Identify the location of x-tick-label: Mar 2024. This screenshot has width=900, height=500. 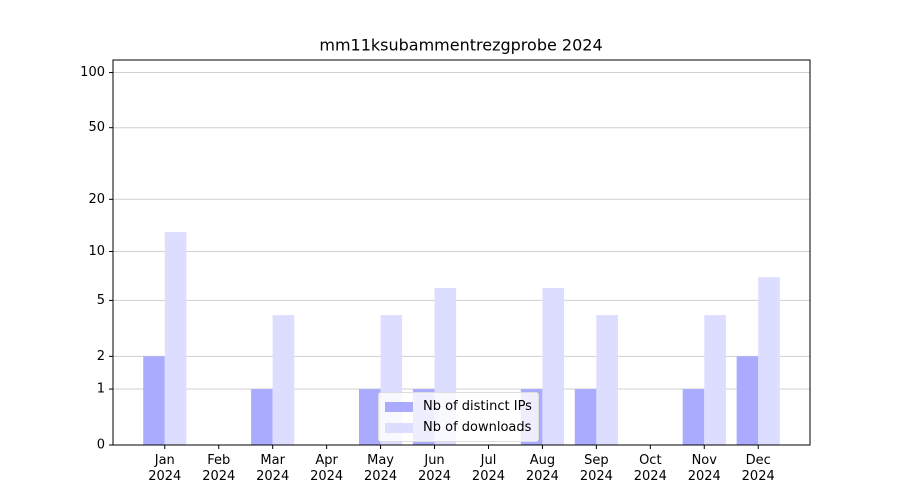
(273, 468).